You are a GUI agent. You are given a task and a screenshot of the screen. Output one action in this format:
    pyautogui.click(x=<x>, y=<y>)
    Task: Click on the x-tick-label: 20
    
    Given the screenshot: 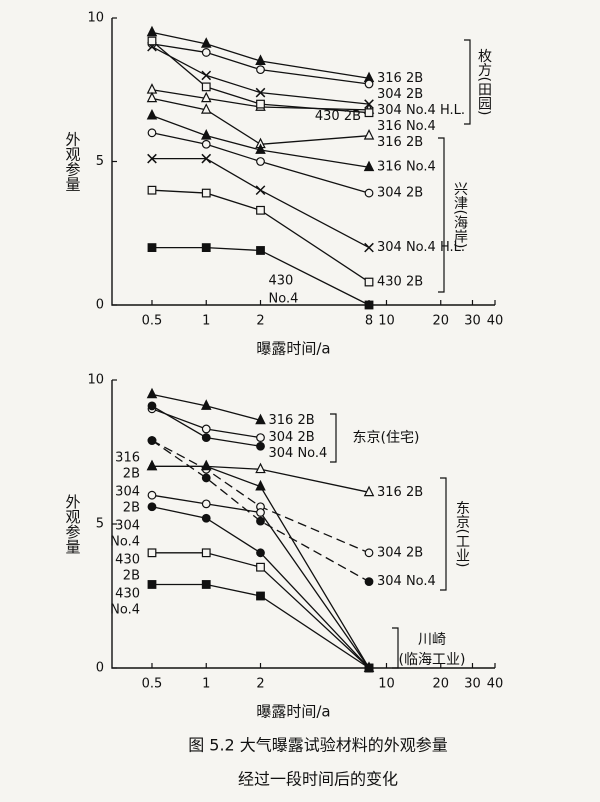 What is the action you would take?
    pyautogui.click(x=440, y=684)
    